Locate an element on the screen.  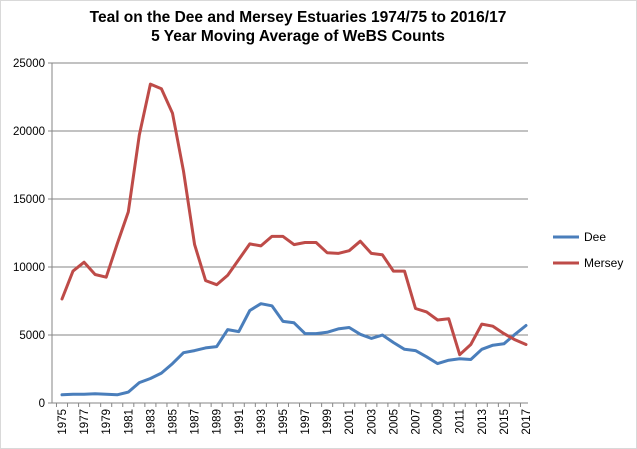
legend-label-dee: Dee is located at coordinates (595, 237).